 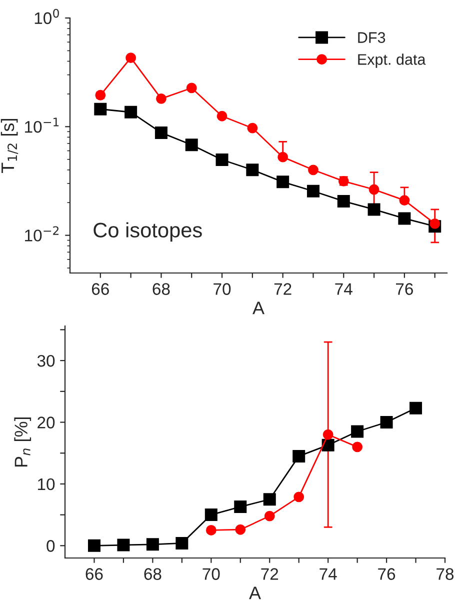 What do you see at coordinates (42, 125) in the screenshot?
I see `y-tick-label: 10$^{−1}$` at bounding box center [42, 125].